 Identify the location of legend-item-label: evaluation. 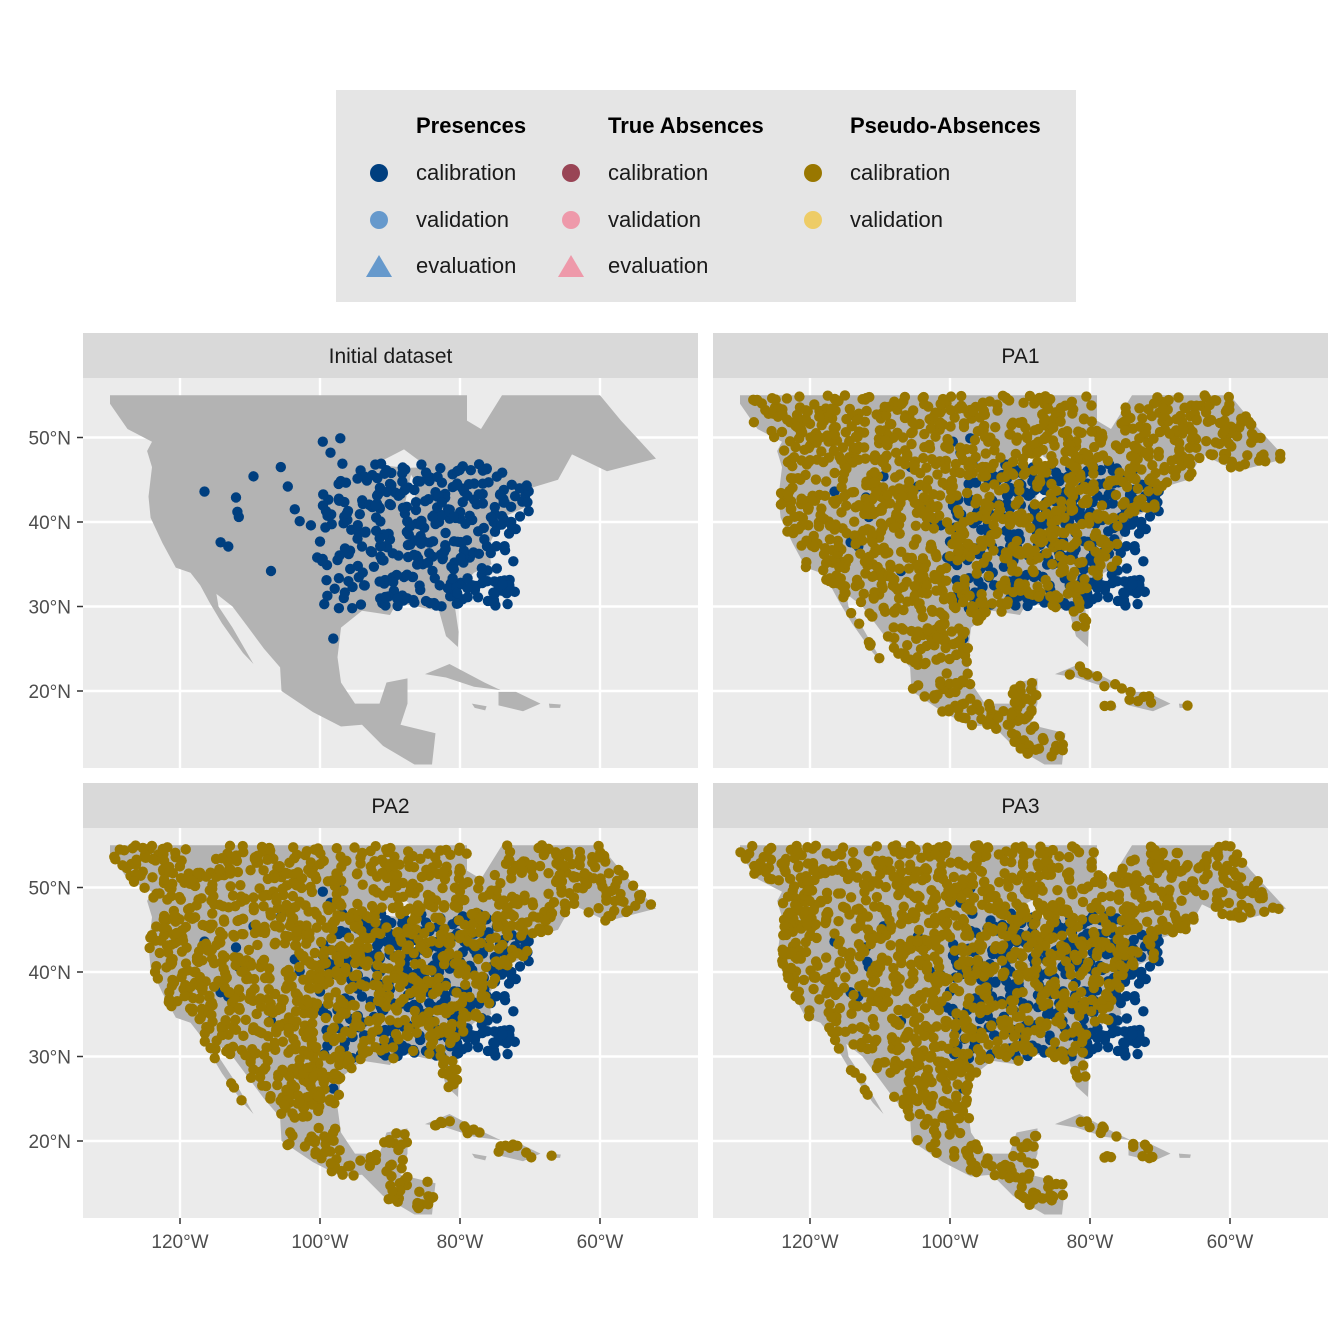
(658, 265).